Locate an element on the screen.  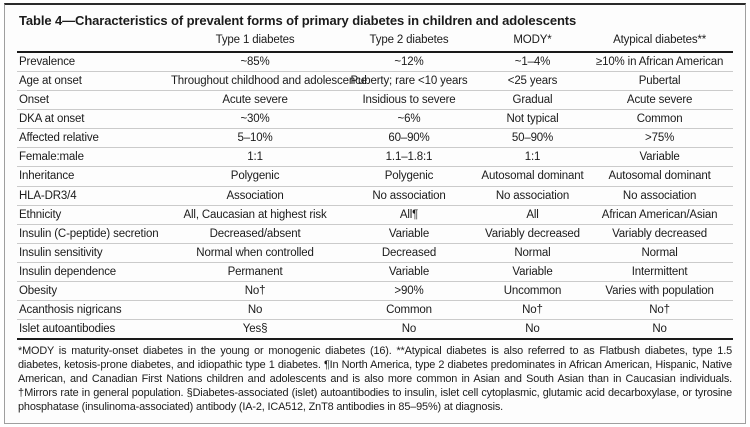
table-row-female-male: Female:male 1:1 1.1–1.8:1 1:1 Variable is located at coordinates (375, 157).